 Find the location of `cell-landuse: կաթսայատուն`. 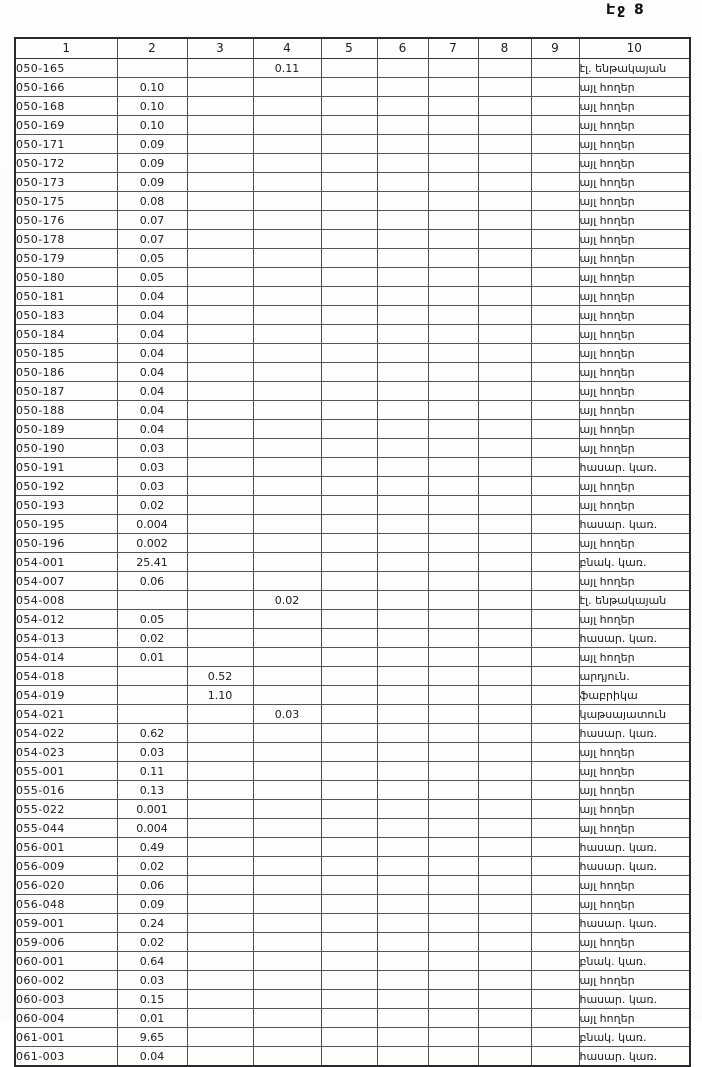

cell-landuse: կաթսայատուն is located at coordinates (634, 714).